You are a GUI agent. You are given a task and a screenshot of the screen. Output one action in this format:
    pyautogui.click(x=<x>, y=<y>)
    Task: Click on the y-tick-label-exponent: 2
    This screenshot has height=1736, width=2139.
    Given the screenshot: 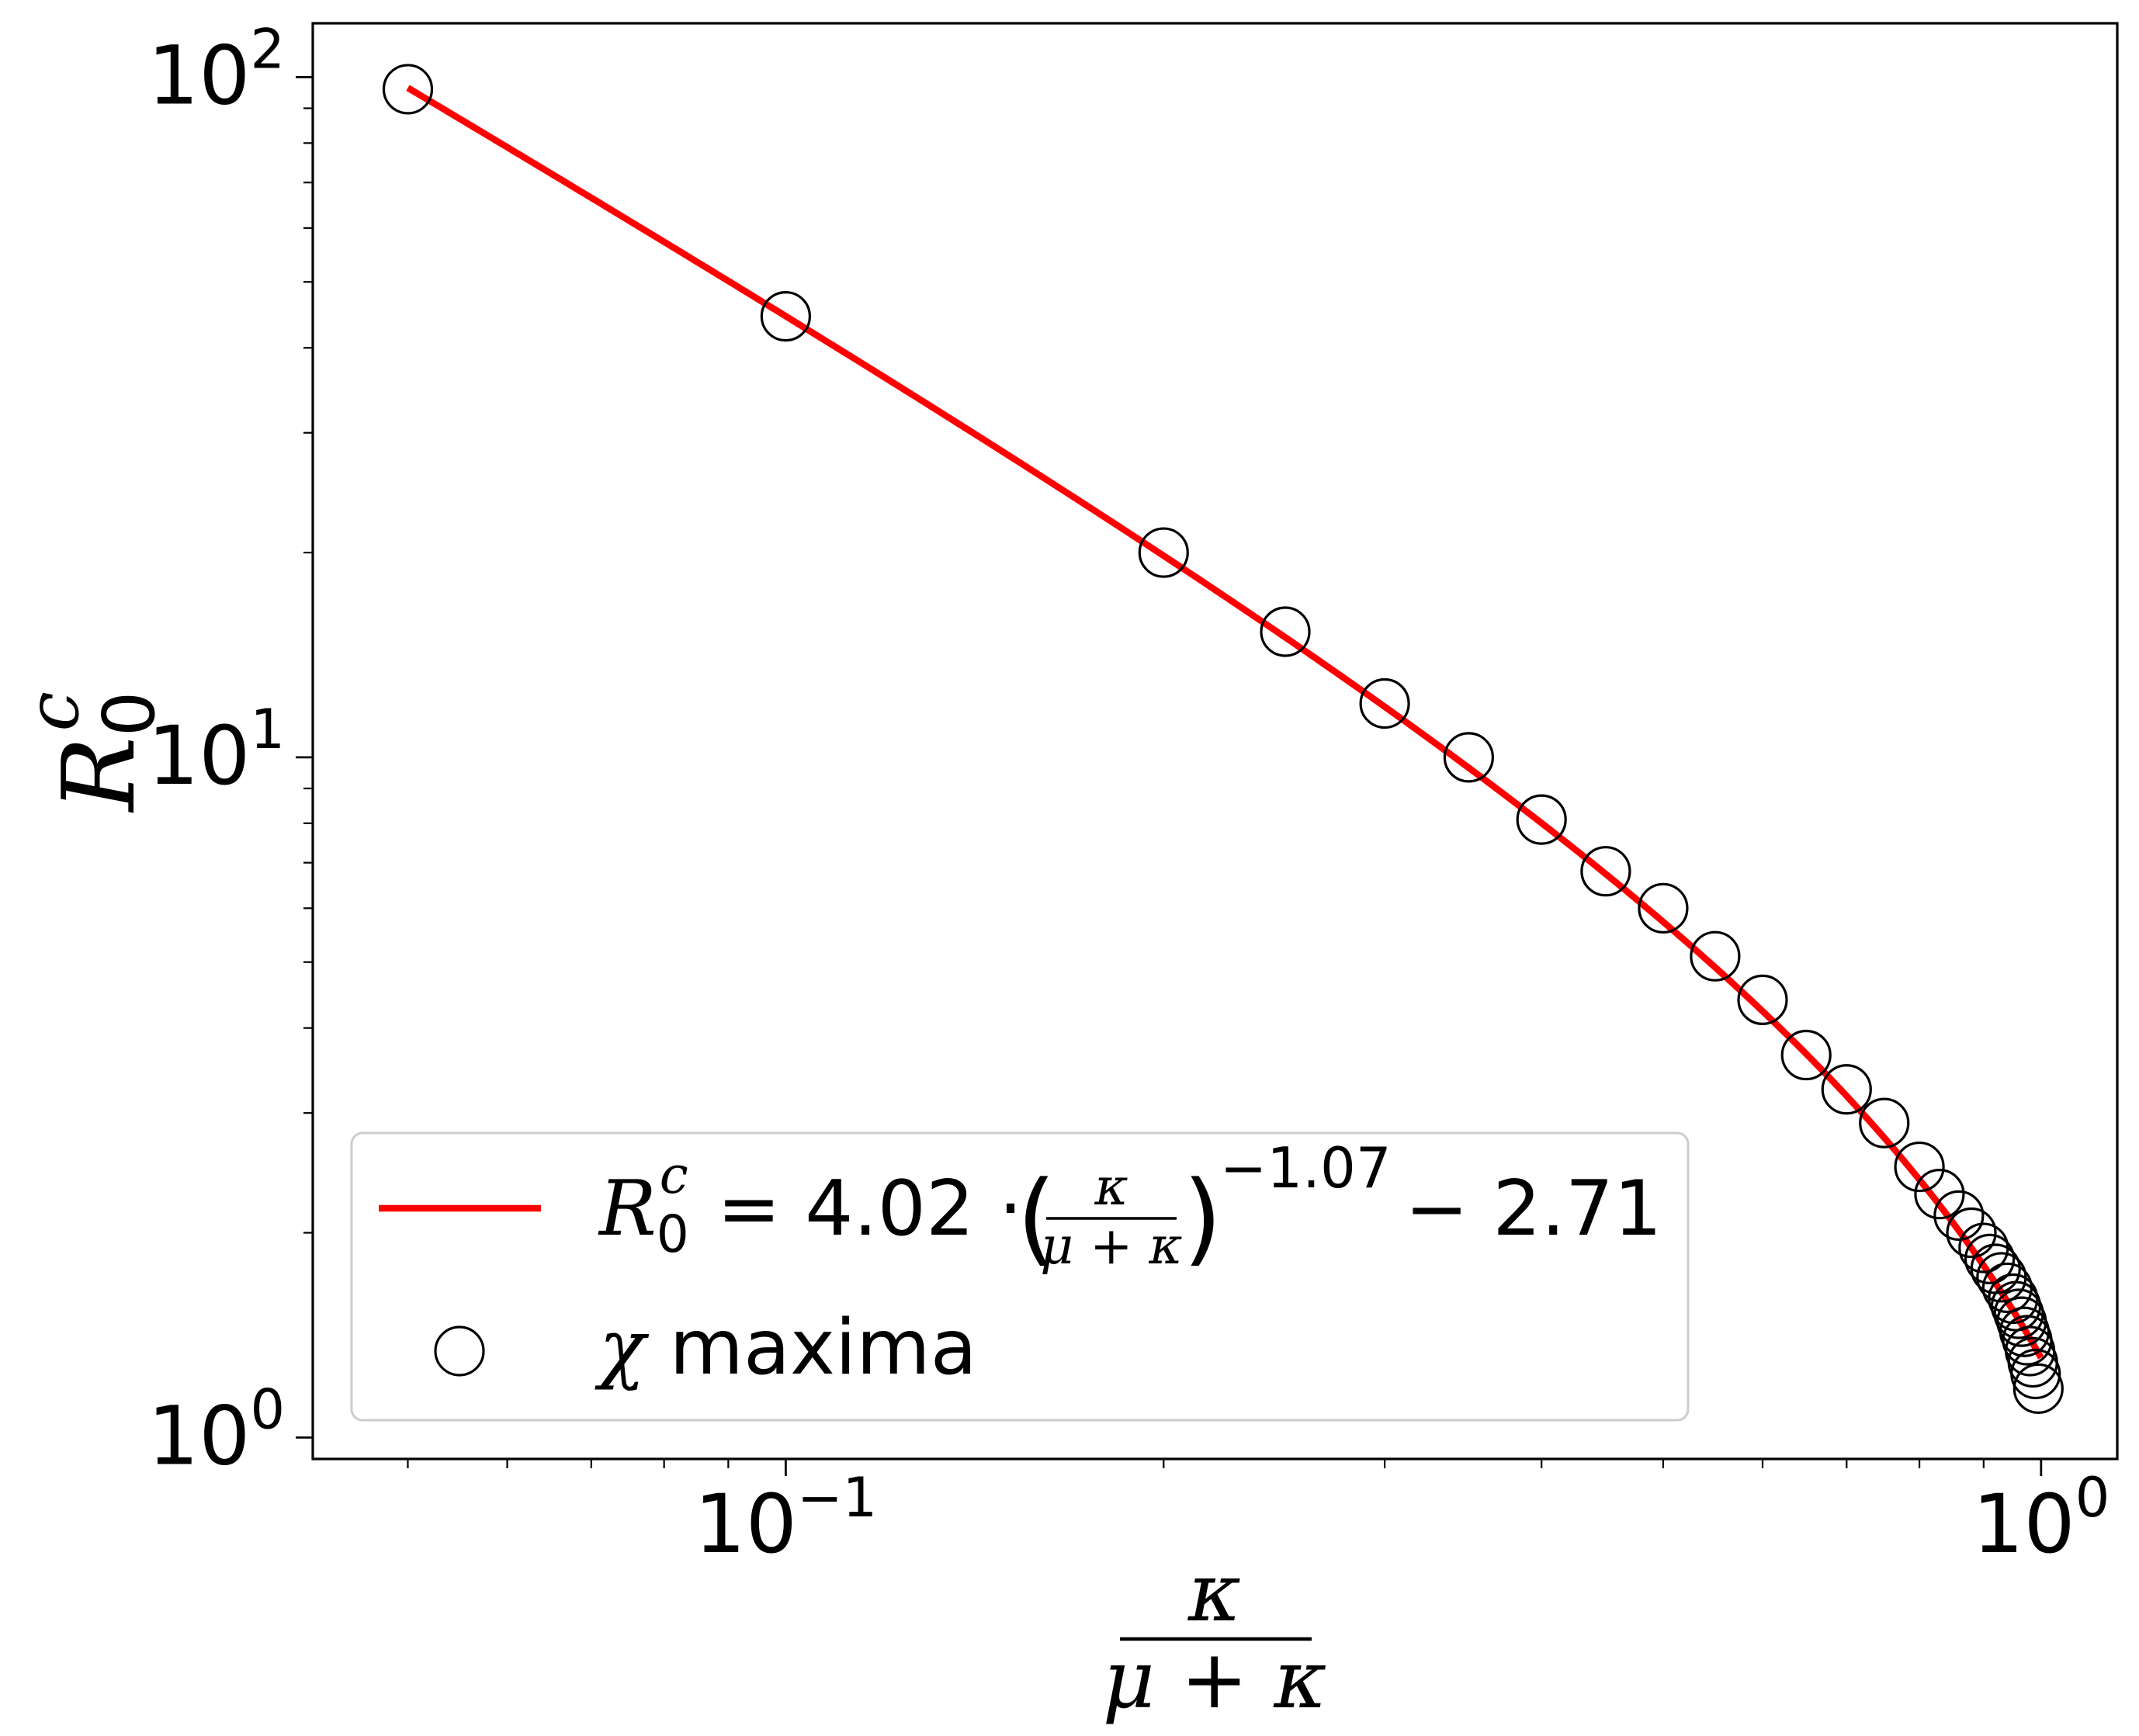 What is the action you would take?
    pyautogui.click(x=267, y=49)
    